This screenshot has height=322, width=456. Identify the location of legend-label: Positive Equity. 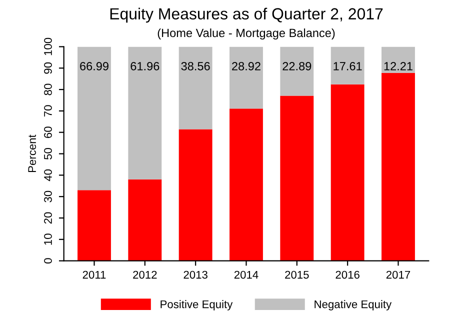
(196, 305).